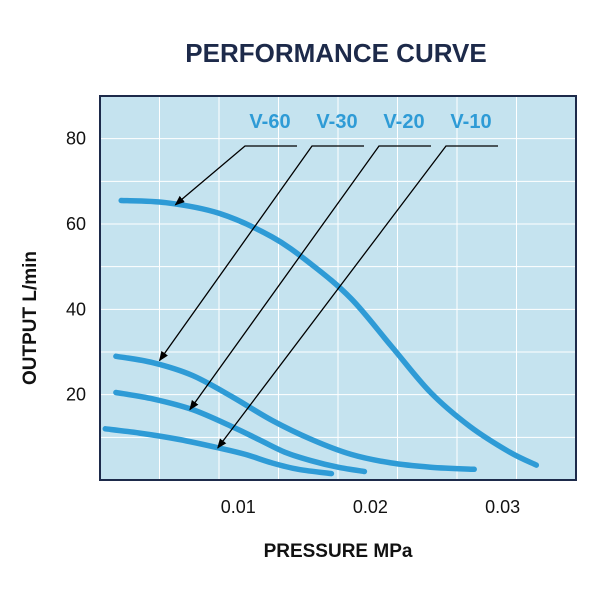 This screenshot has width=600, height=600. I want to click on x-tick-label: 0.01, so click(238, 507).